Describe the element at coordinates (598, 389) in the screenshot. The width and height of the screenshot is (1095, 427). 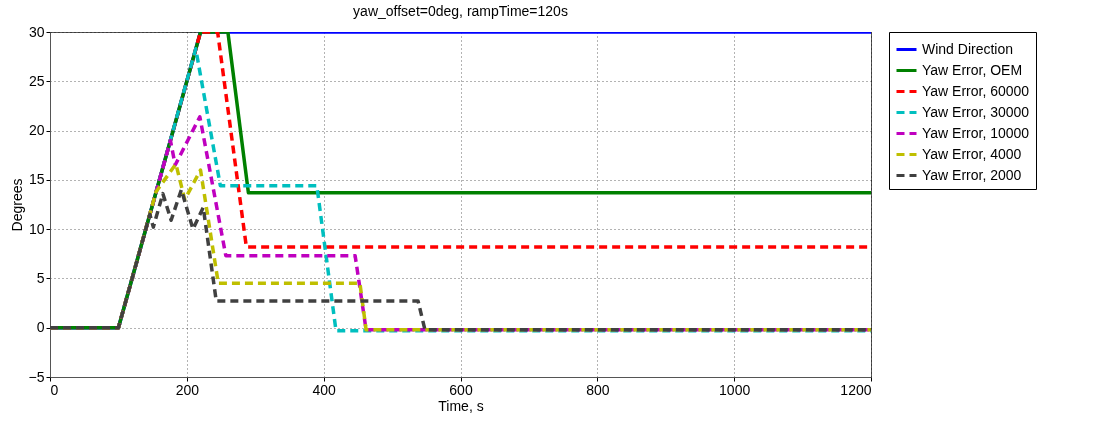
I see `x-tick-label: 800` at that location.